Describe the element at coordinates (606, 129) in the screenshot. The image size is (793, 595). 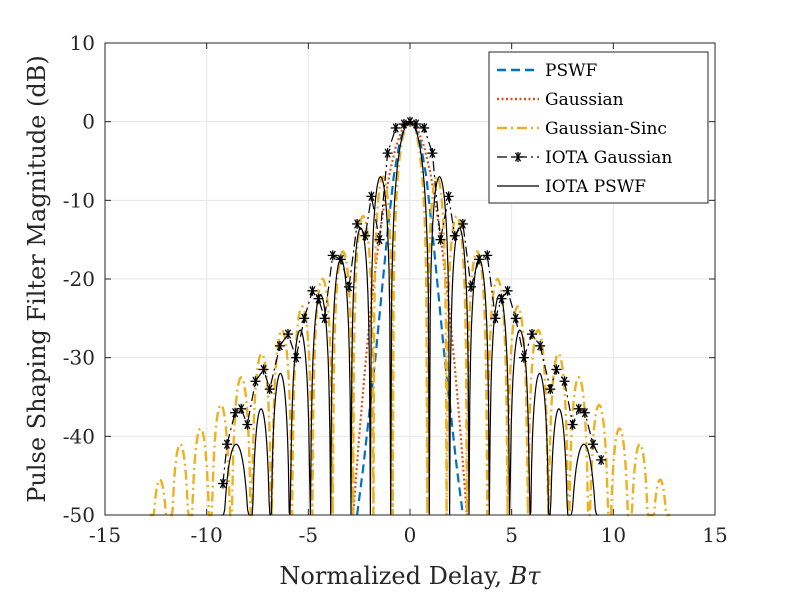
I see `legend-label: Gaussian-Sinc` at that location.